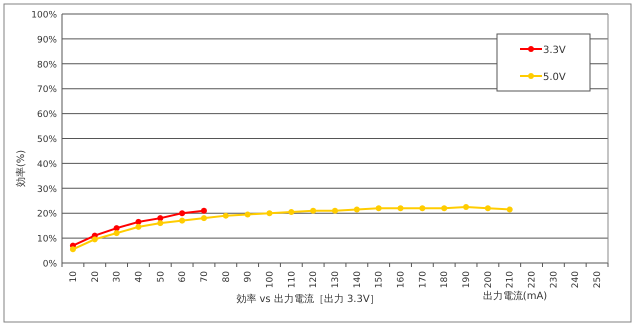  I want to click on x-tick-label: 110, so click(292, 279).